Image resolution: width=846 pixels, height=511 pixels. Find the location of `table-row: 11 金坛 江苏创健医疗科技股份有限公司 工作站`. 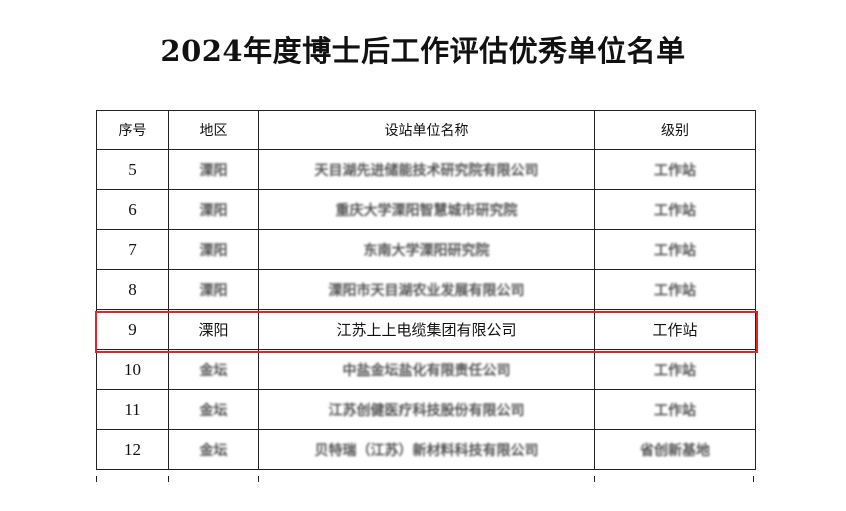

table-row: 11 金坛 江苏创健医疗科技股份有限公司 工作站 is located at coordinates (426, 409).